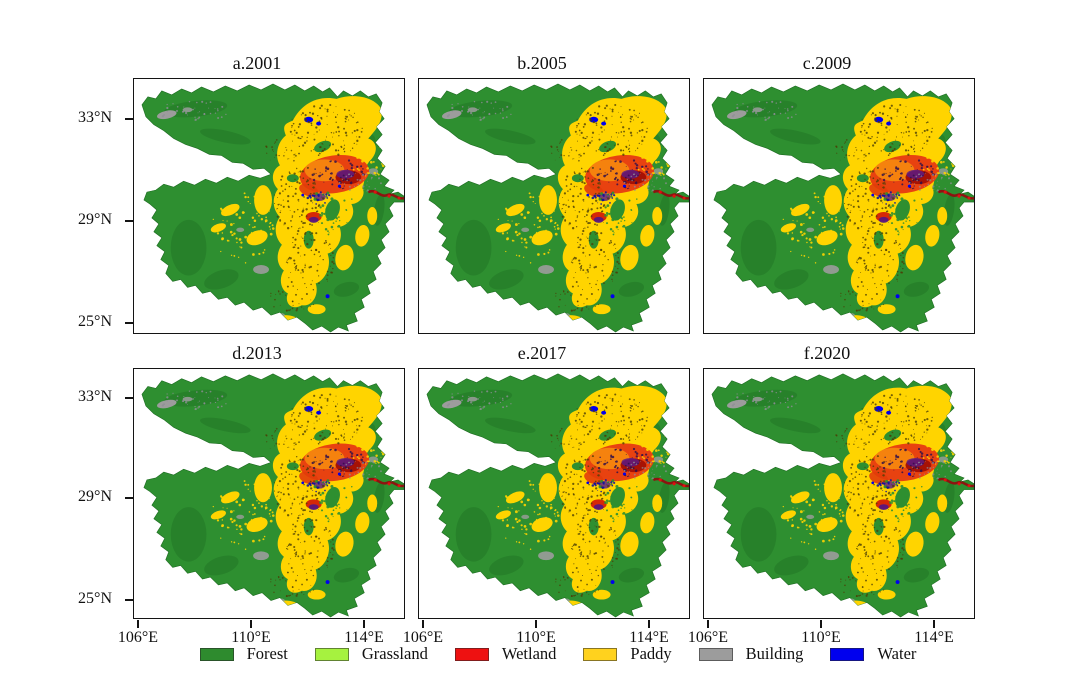 Image resolution: width=1080 pixels, height=692 pixels. What do you see at coordinates (627, 653) in the screenshot?
I see `legend-item-paddy: Paddy` at bounding box center [627, 653].